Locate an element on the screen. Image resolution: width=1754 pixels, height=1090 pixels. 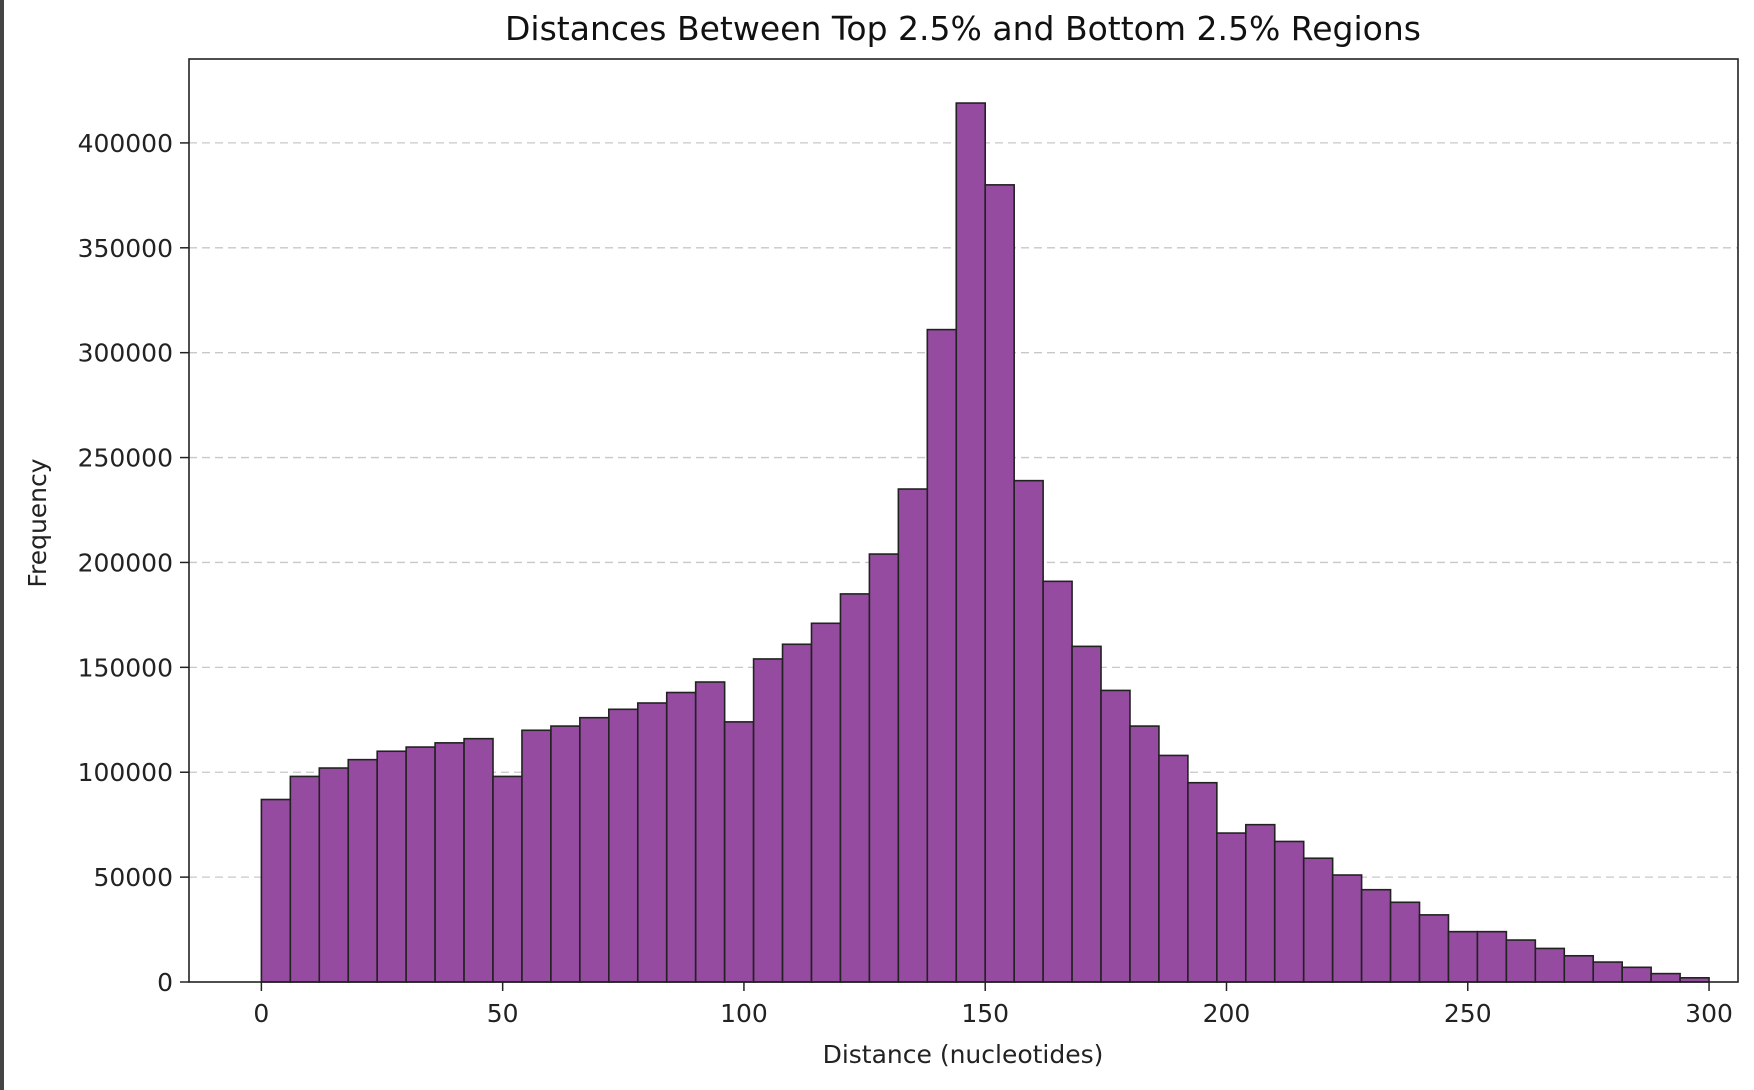
x-tick-label: 150 is located at coordinates (985, 1013).